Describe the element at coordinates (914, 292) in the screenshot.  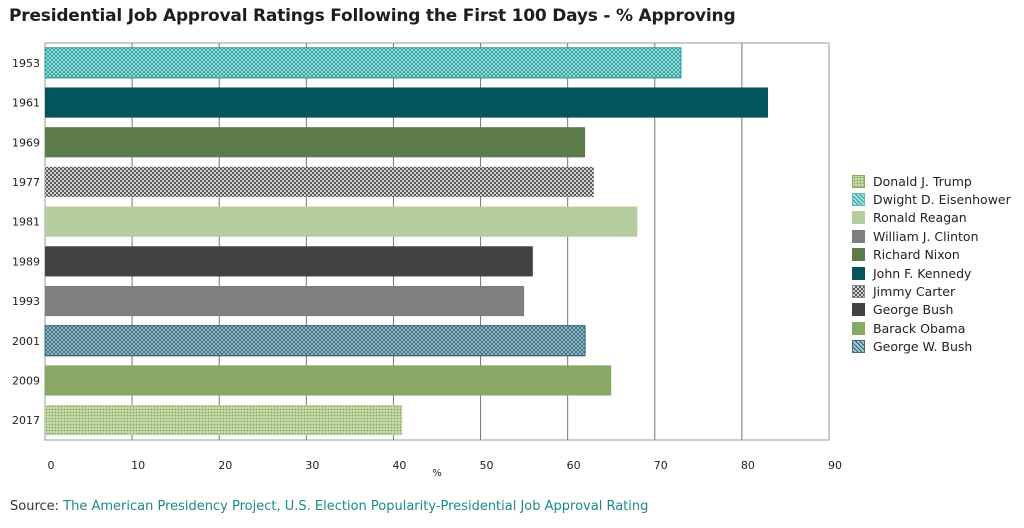
I see `legend-label: Jimmy Carter` at that location.